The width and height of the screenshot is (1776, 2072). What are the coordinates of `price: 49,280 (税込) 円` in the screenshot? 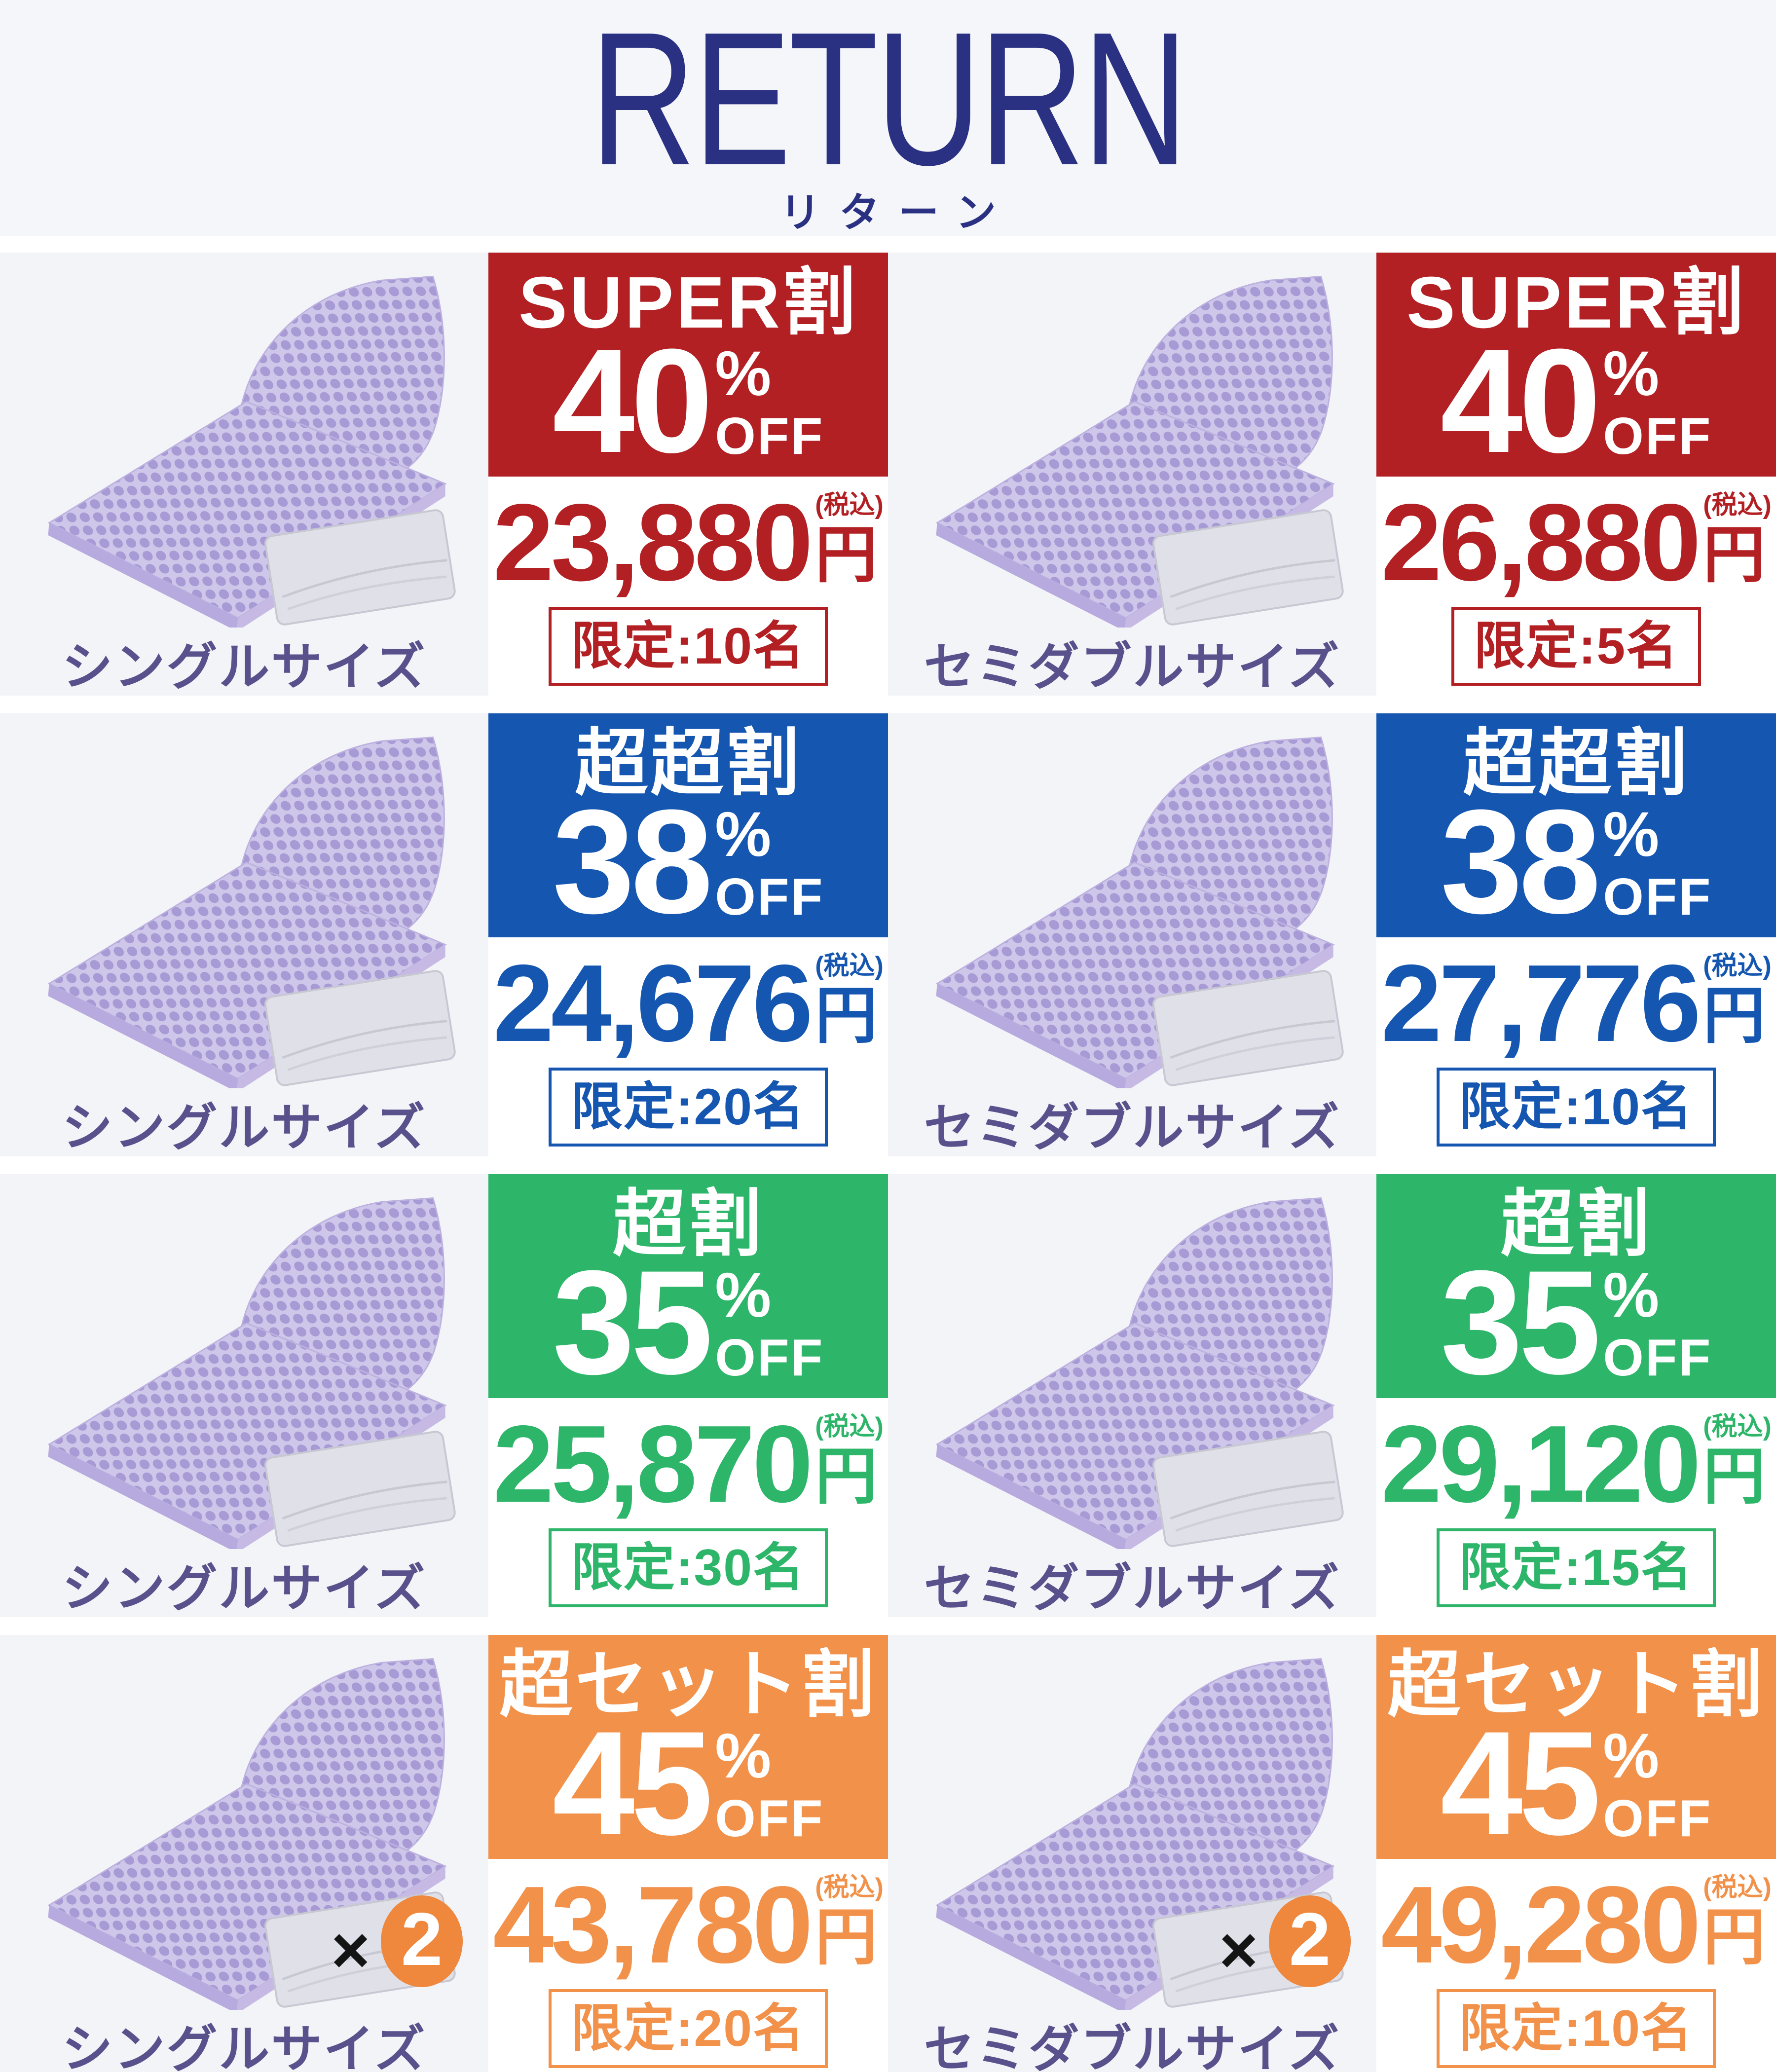 It's located at (1576, 1925).